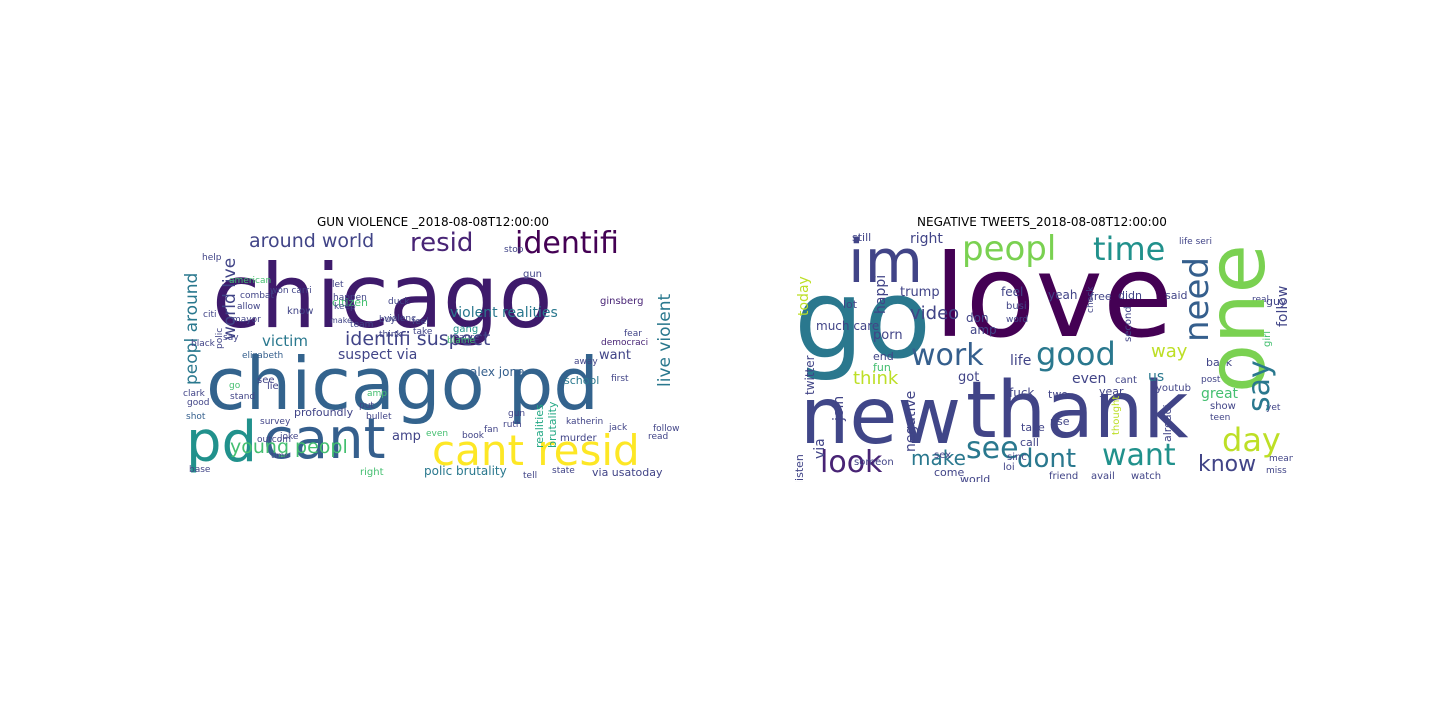 The image size is (1440, 720). Describe the element at coordinates (345, 307) in the screenshot. I see `cloud-word: keep` at that location.